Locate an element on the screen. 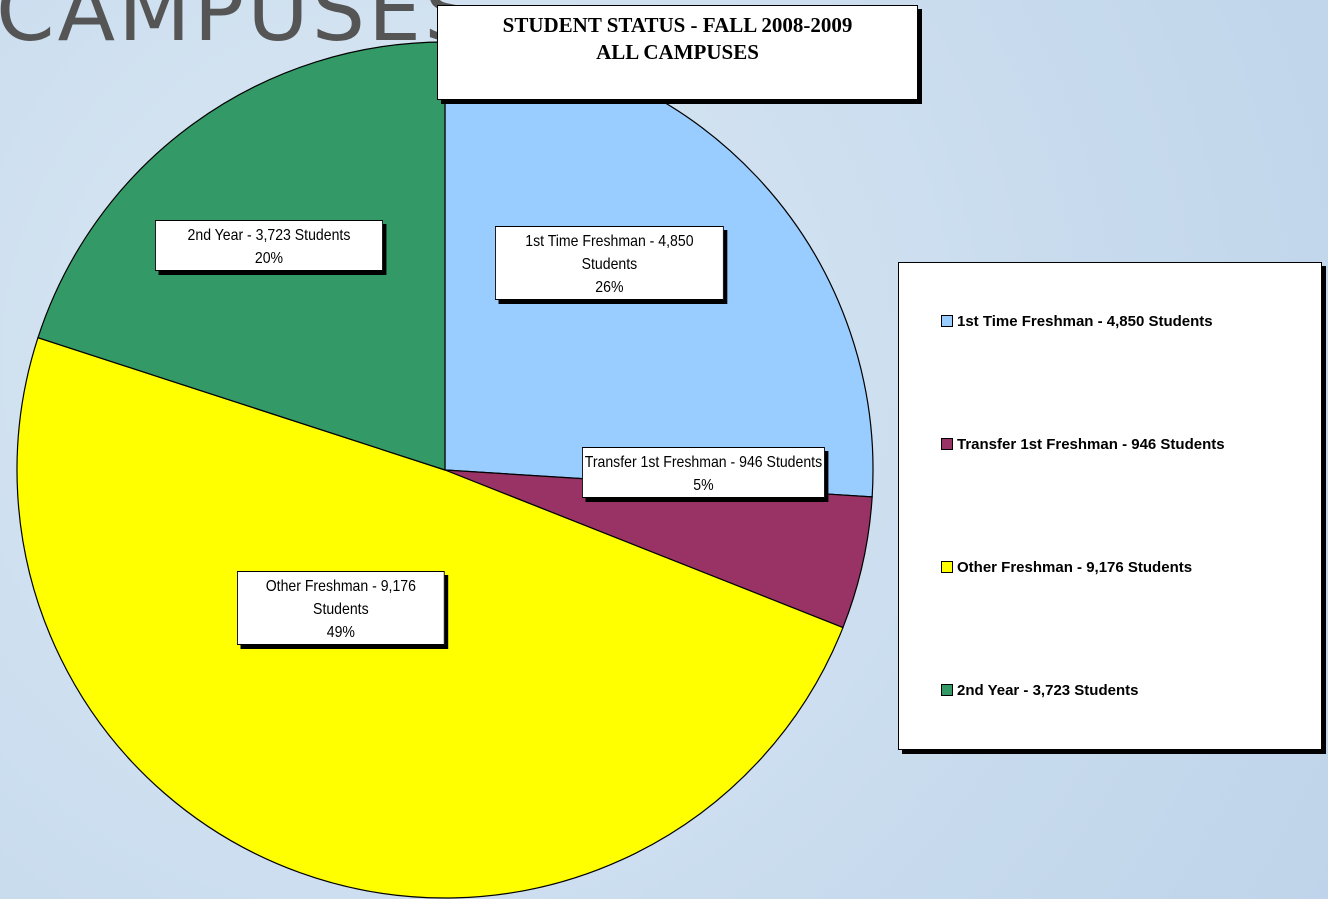 The width and height of the screenshot is (1328, 899). data-label-category: Other Freshman - 9,176 Students is located at coordinates (340, 598).